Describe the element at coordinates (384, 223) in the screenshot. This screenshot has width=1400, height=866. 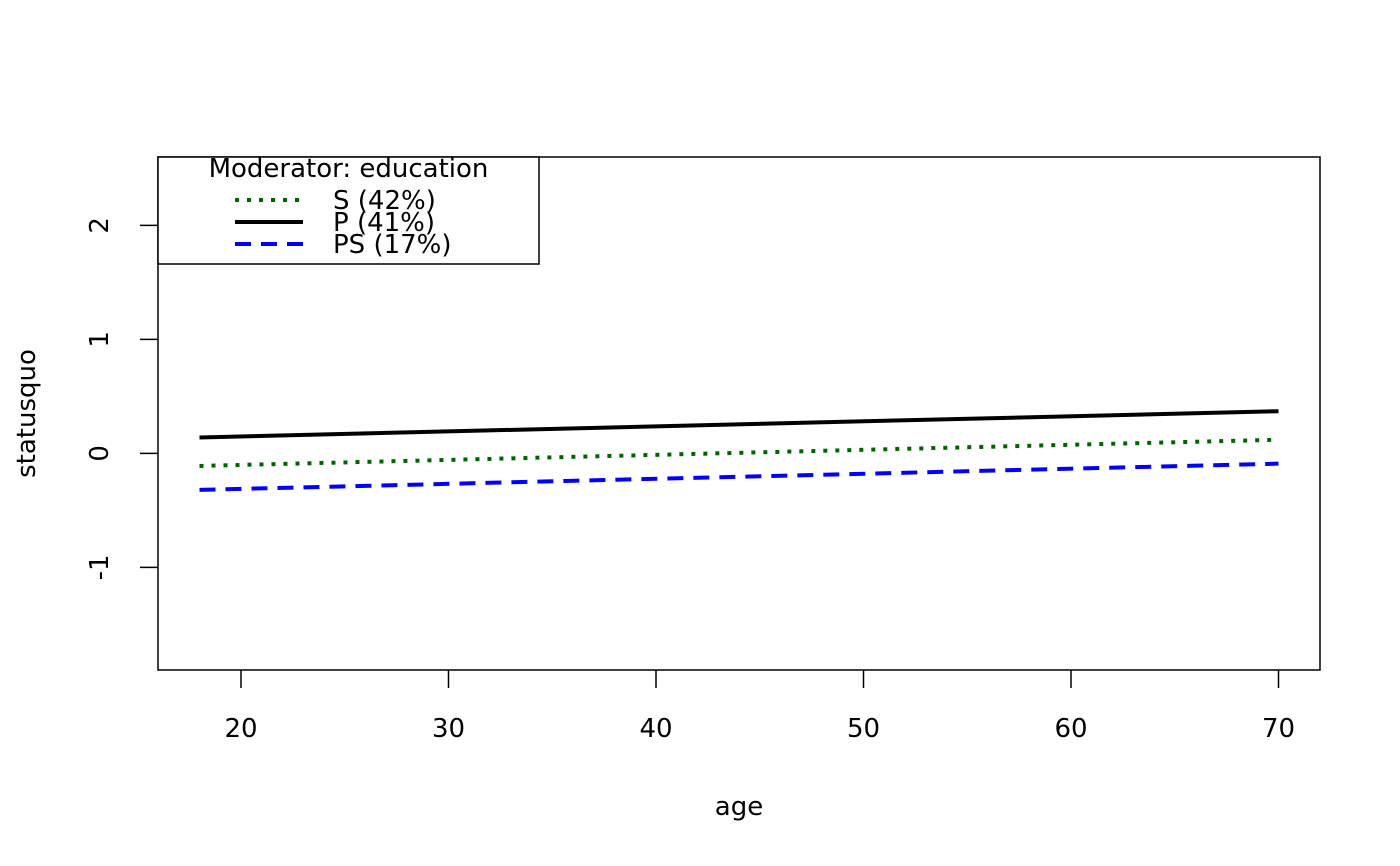
I see `legend-label-1: P (41%)` at that location.